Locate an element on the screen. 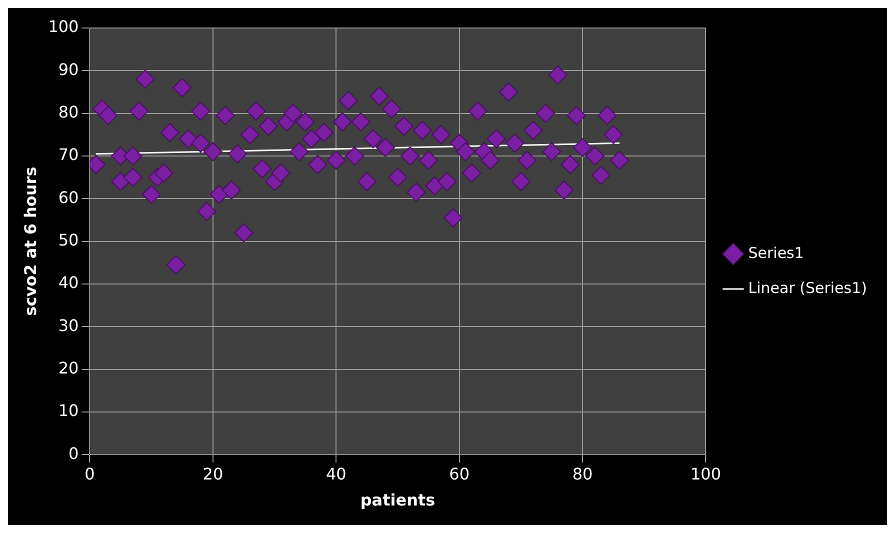  x-tick-label: 100 is located at coordinates (706, 474).